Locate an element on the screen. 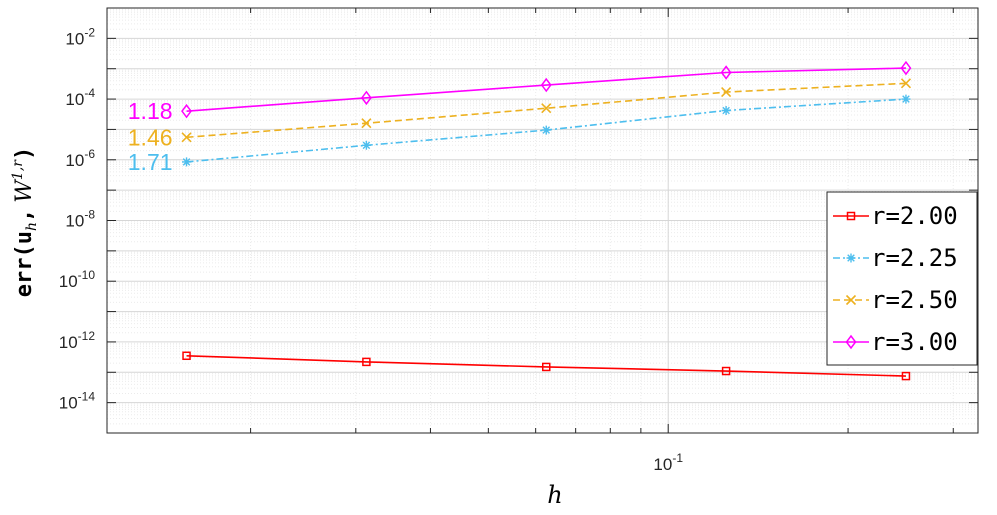  y-label-w: W is located at coordinates (24, 190).